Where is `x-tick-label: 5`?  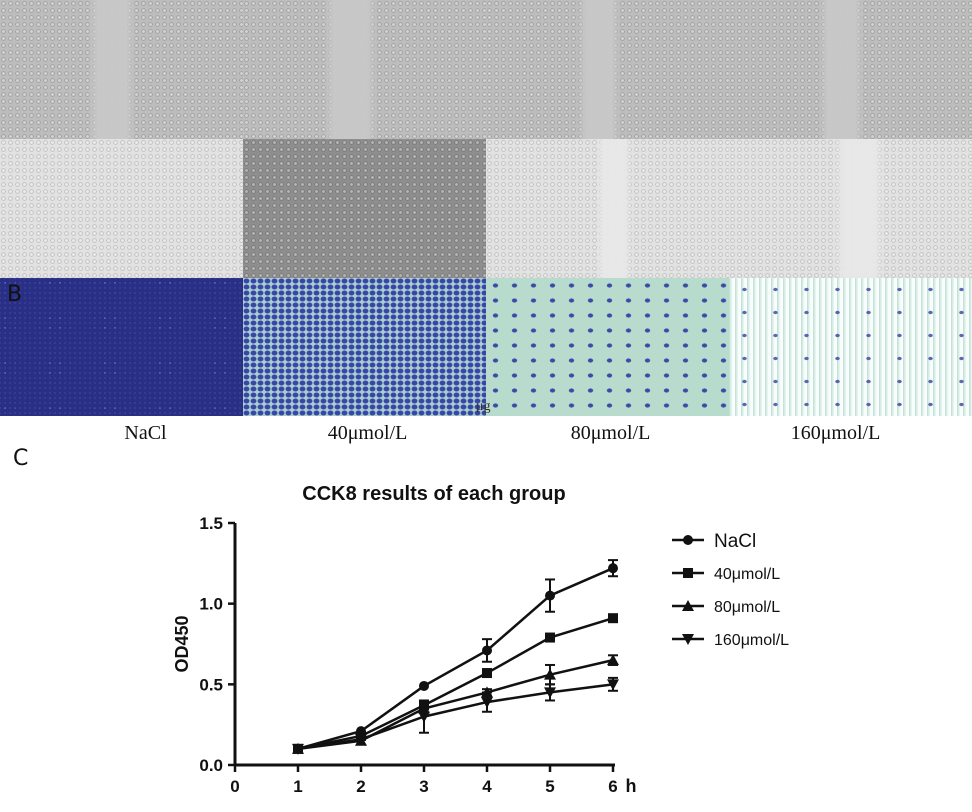 x-tick-label: 5 is located at coordinates (549, 786).